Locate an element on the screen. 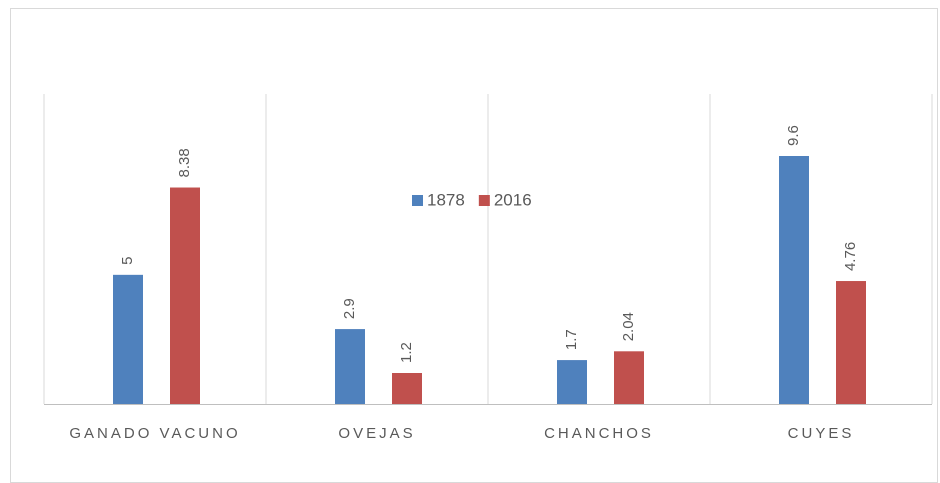 The width and height of the screenshot is (940, 483). data-label: 5 is located at coordinates (127, 260).